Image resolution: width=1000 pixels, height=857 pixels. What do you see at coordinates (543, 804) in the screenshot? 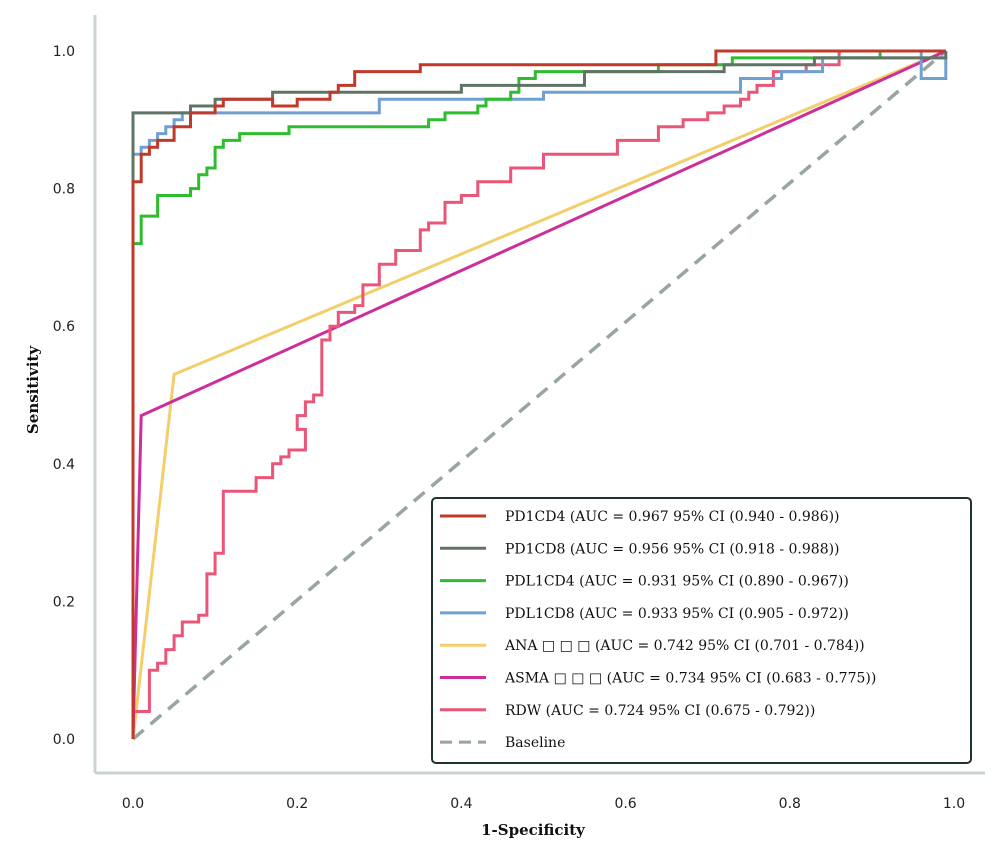
I see `x-tick-labels: 0.0 0.2 0.4 0.6 0.8 1.0` at bounding box center [543, 804].